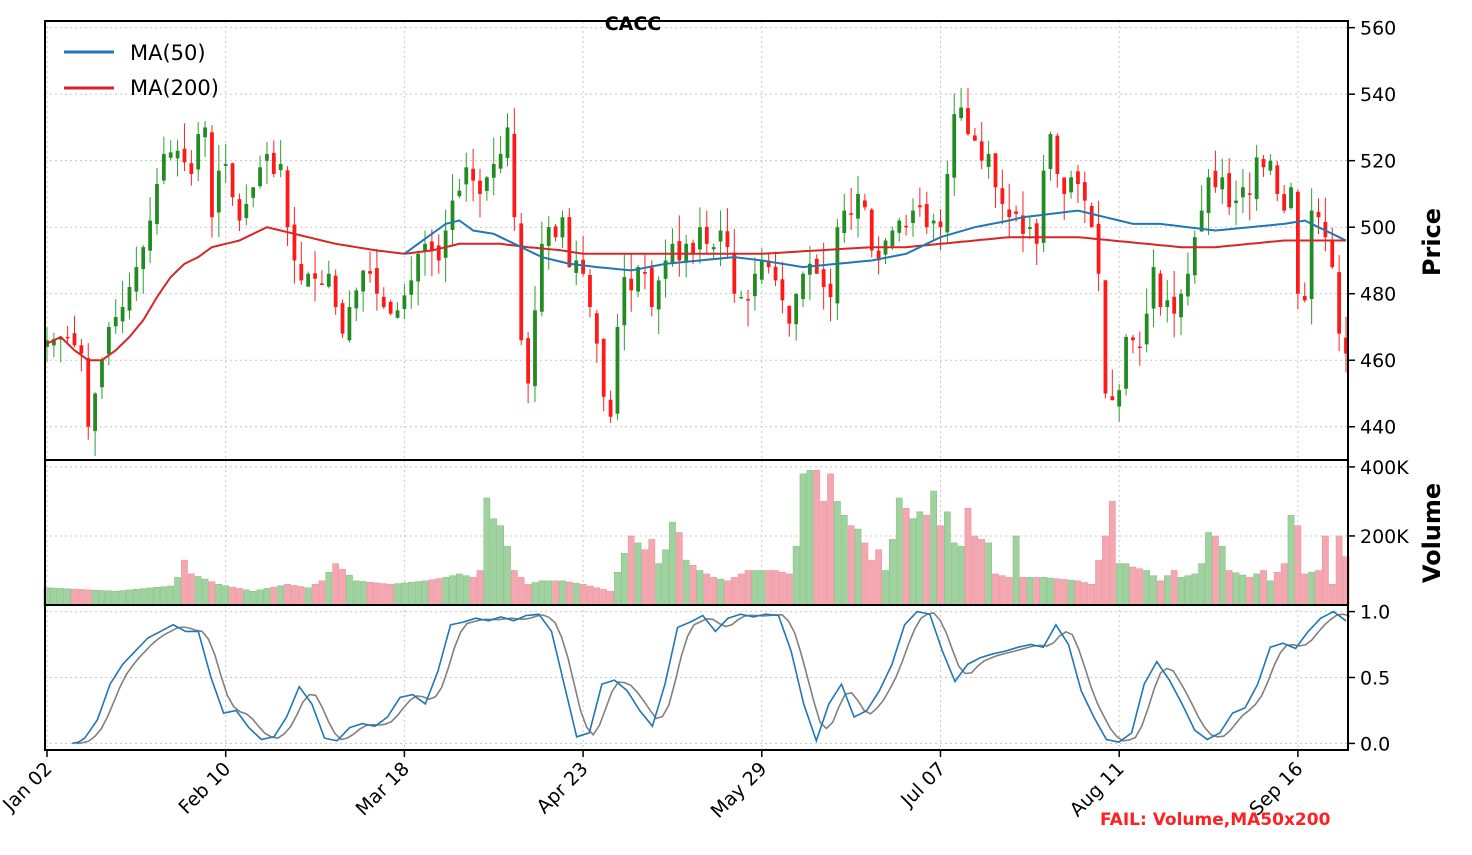 The image size is (1472, 855). I want to click on price-ytick-label: 540, so click(1378, 95).